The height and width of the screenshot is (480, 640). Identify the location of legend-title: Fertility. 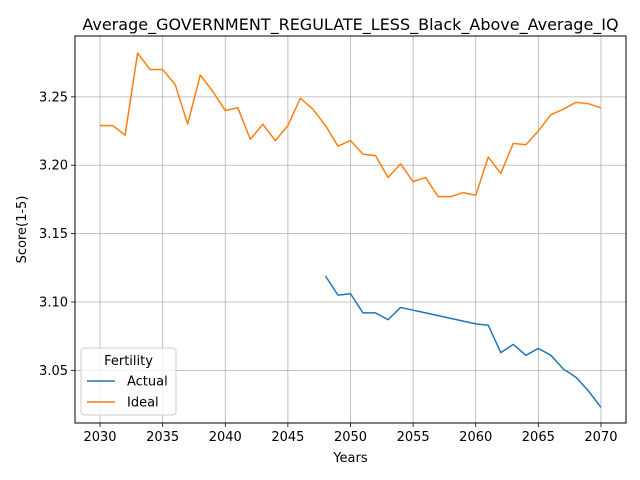
(128, 361).